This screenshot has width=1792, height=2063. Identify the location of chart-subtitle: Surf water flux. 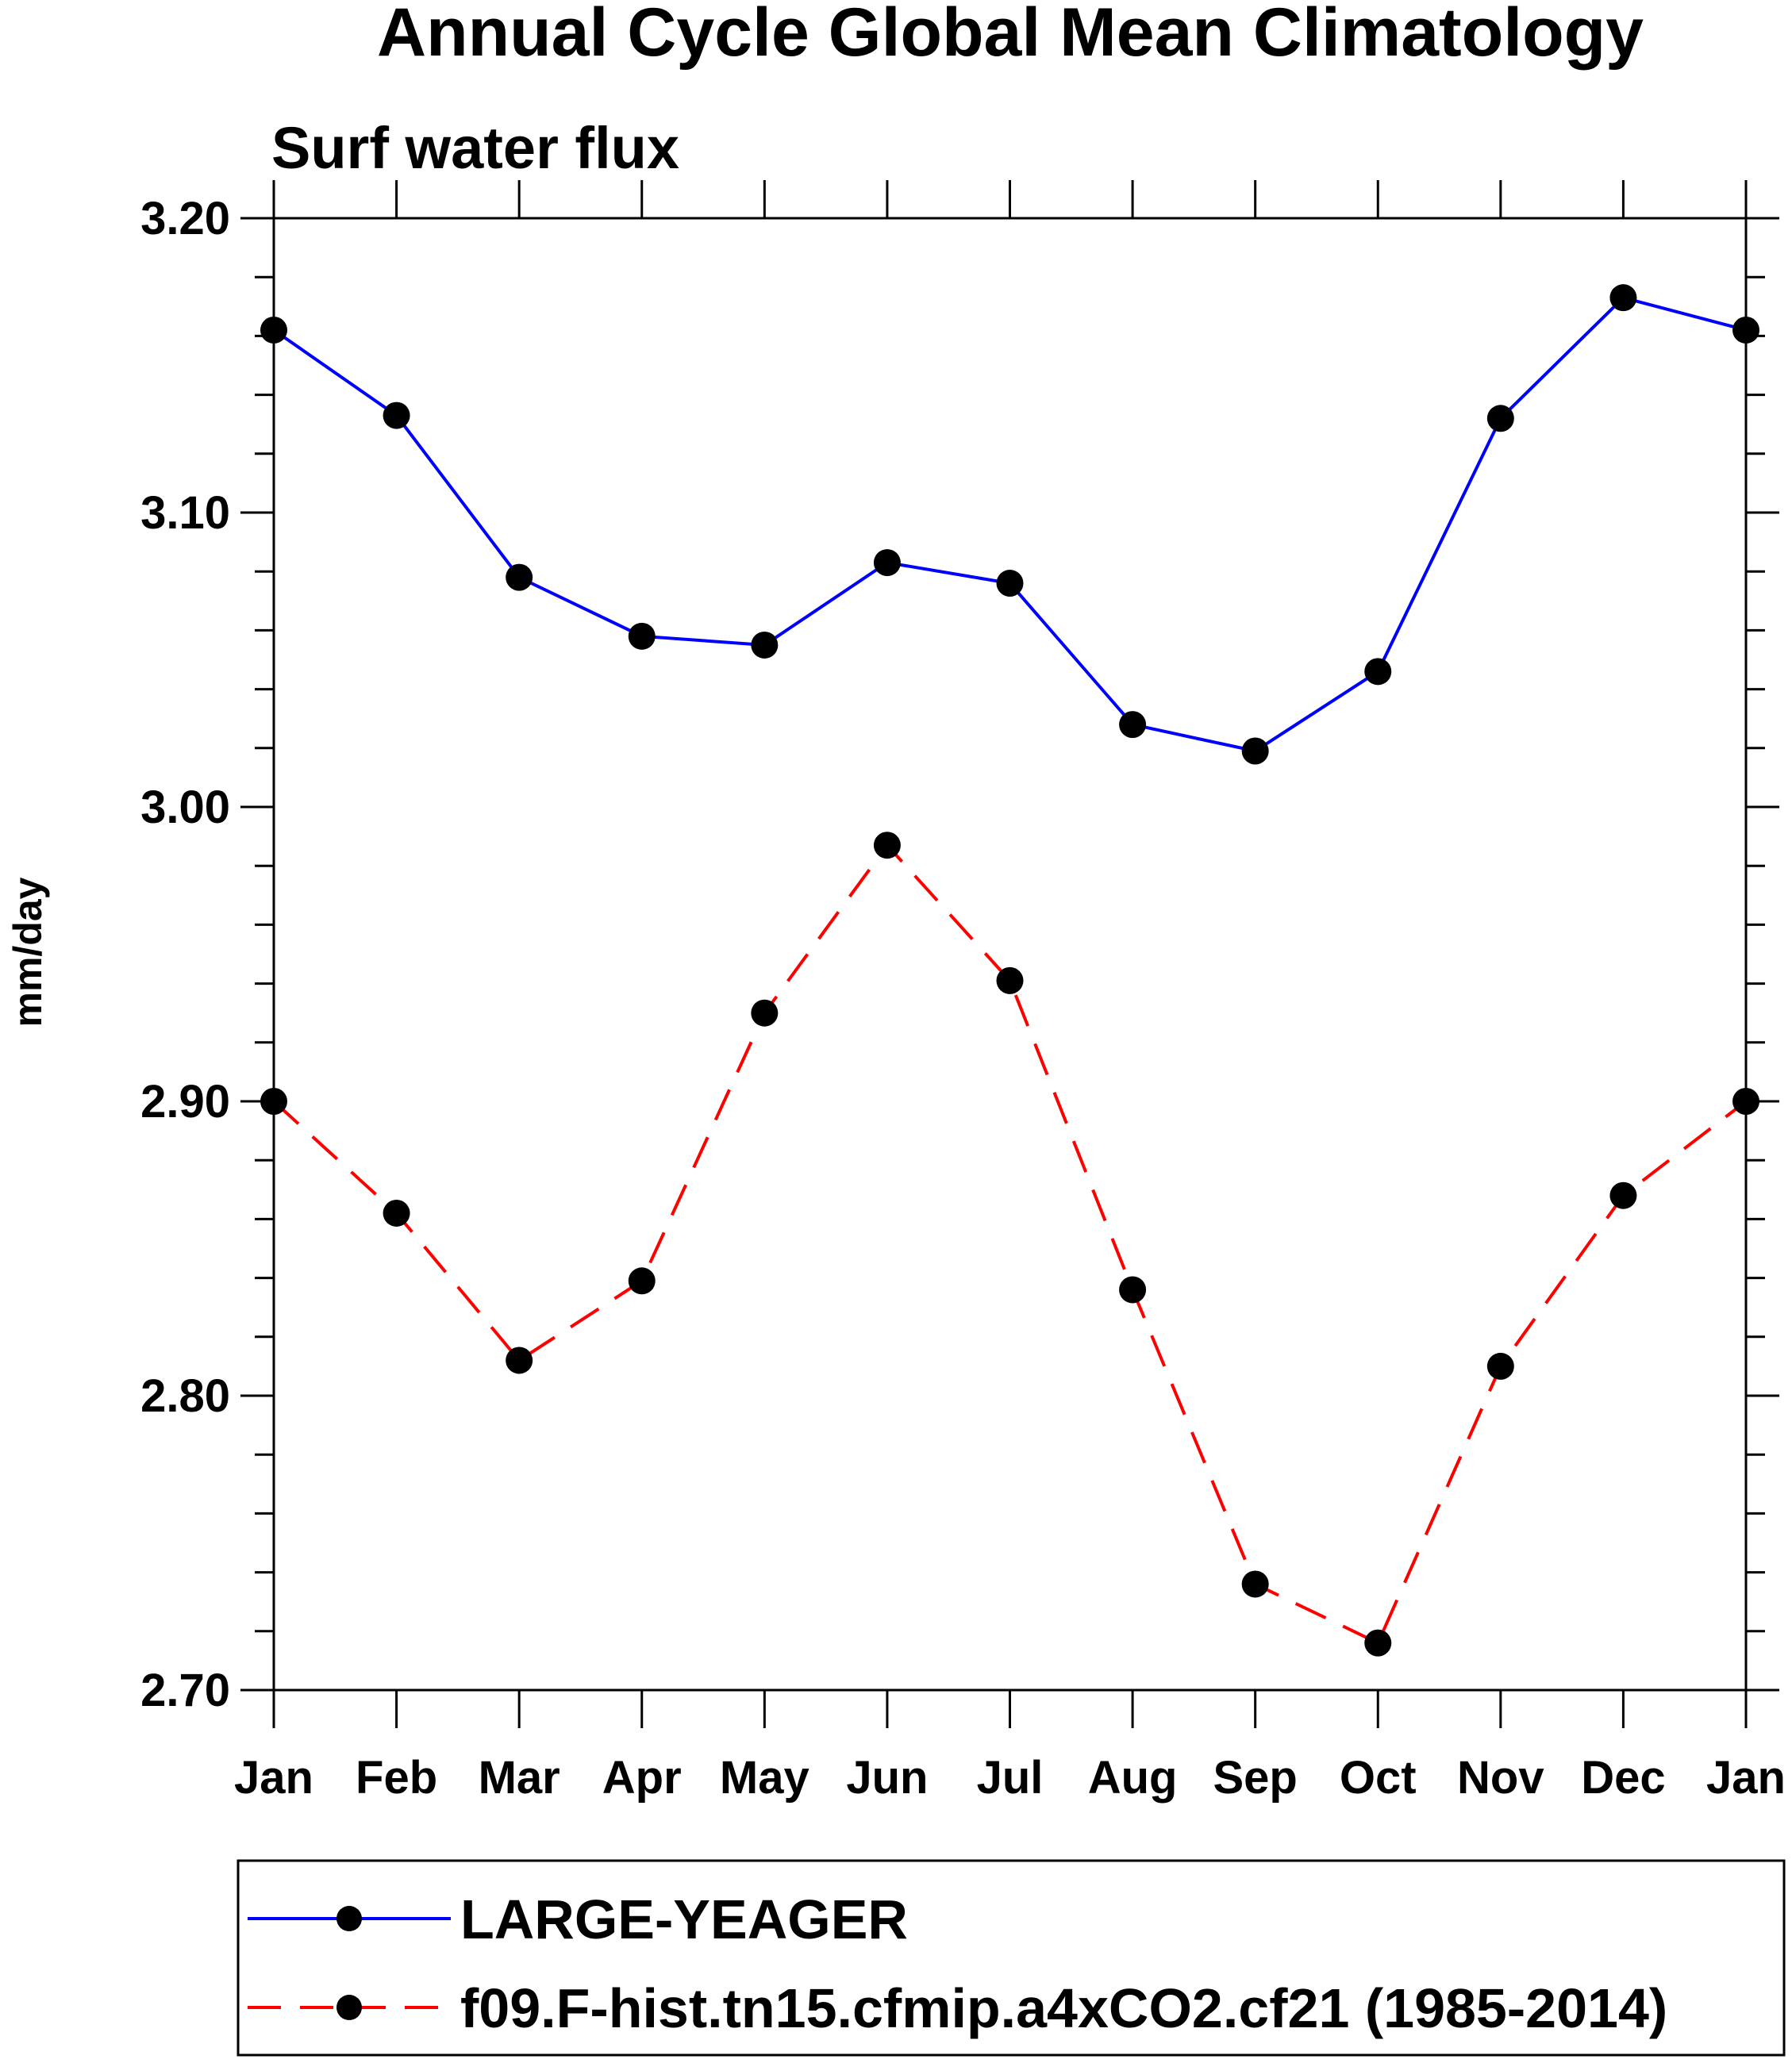
(475, 148).